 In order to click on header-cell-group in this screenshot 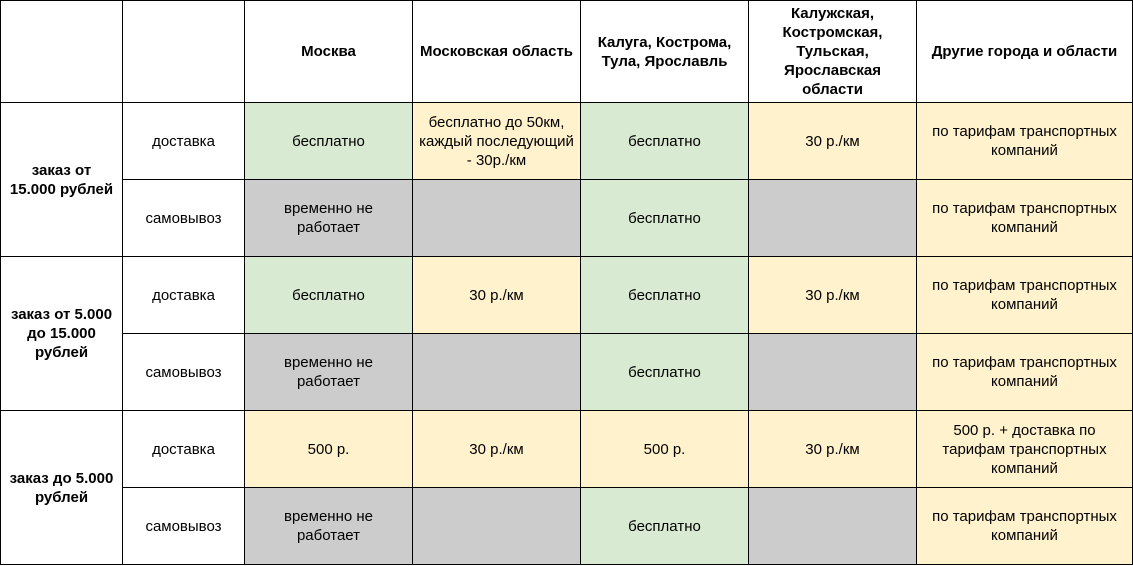, I will do `click(61, 51)`.